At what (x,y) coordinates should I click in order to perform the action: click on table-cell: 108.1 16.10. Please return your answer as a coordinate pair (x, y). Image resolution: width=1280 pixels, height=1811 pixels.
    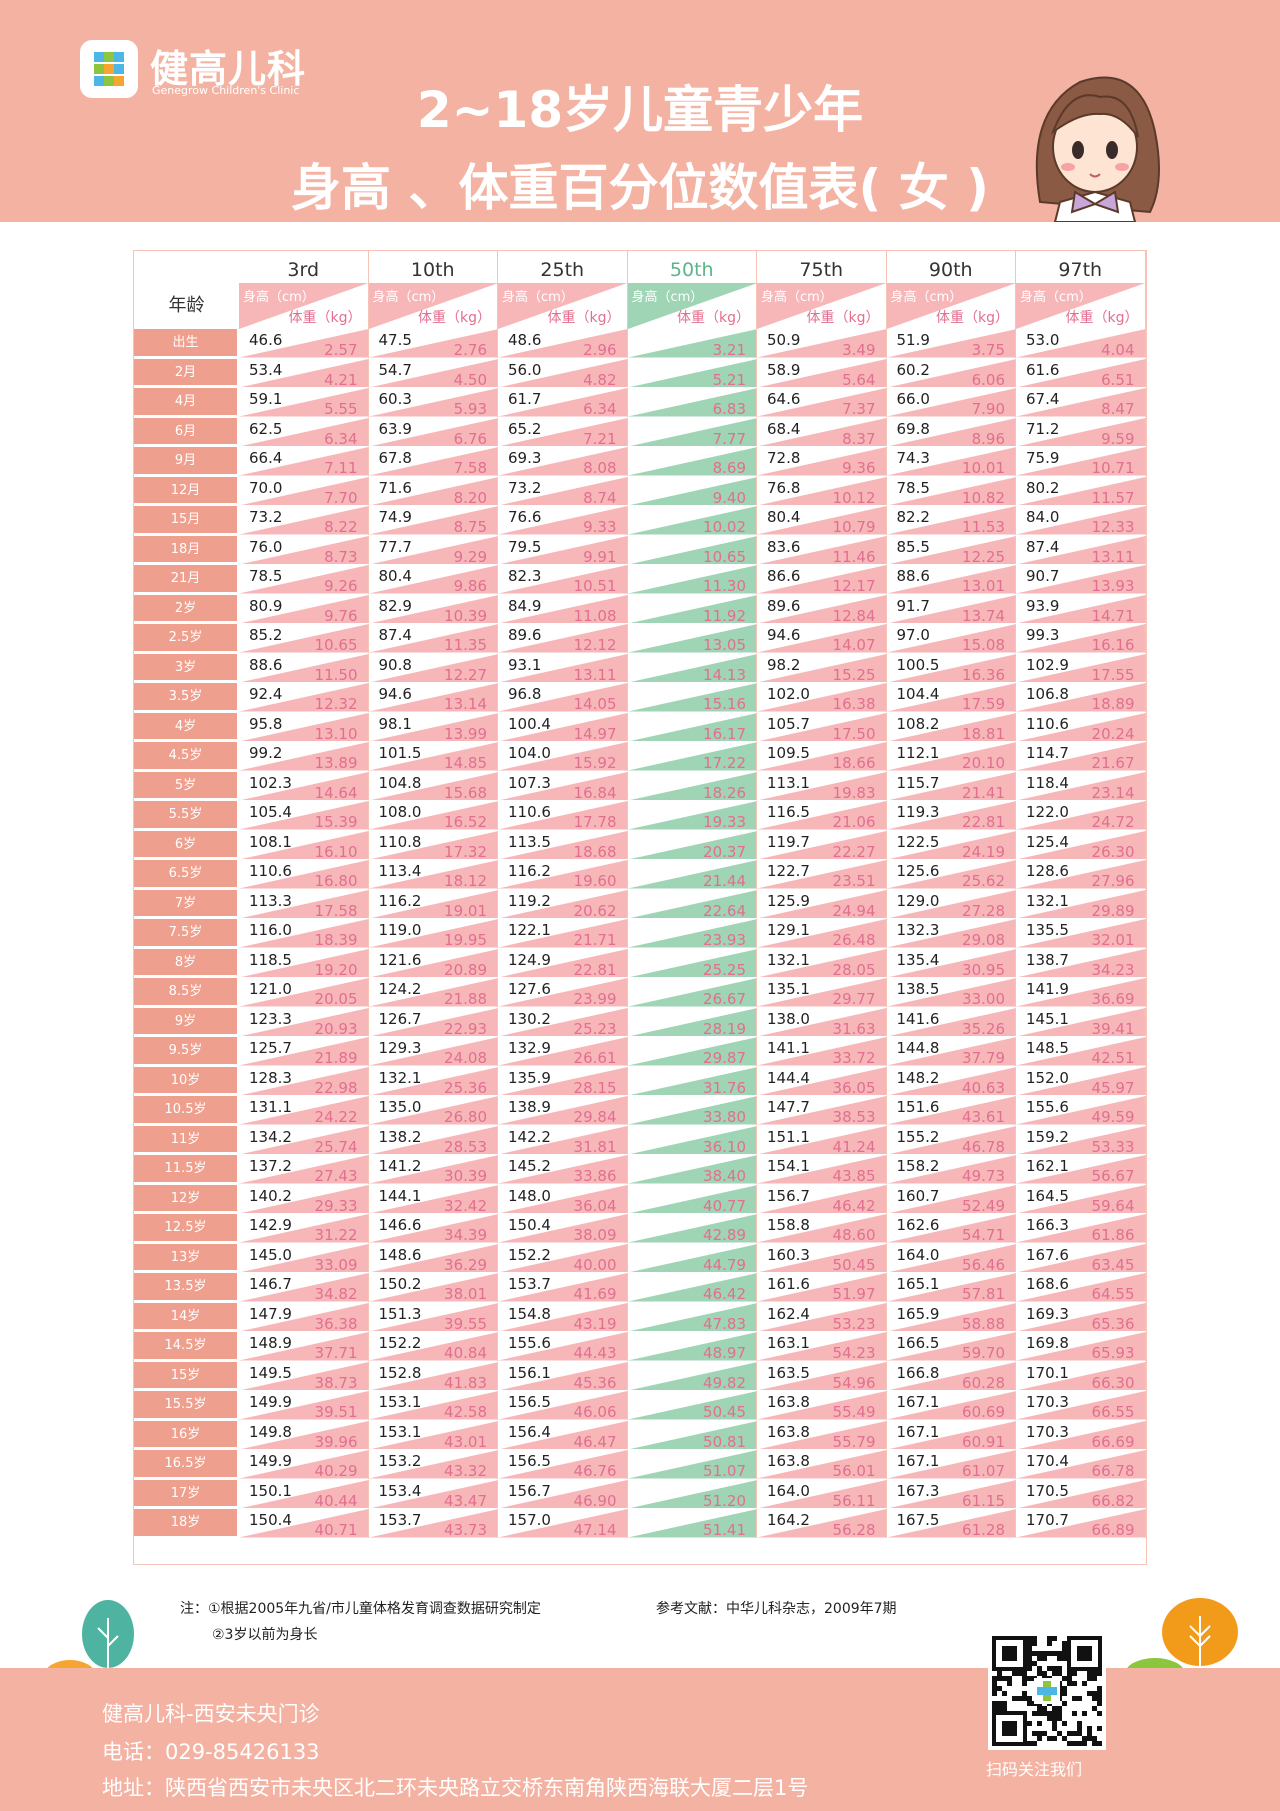
    Looking at the image, I should click on (304, 845).